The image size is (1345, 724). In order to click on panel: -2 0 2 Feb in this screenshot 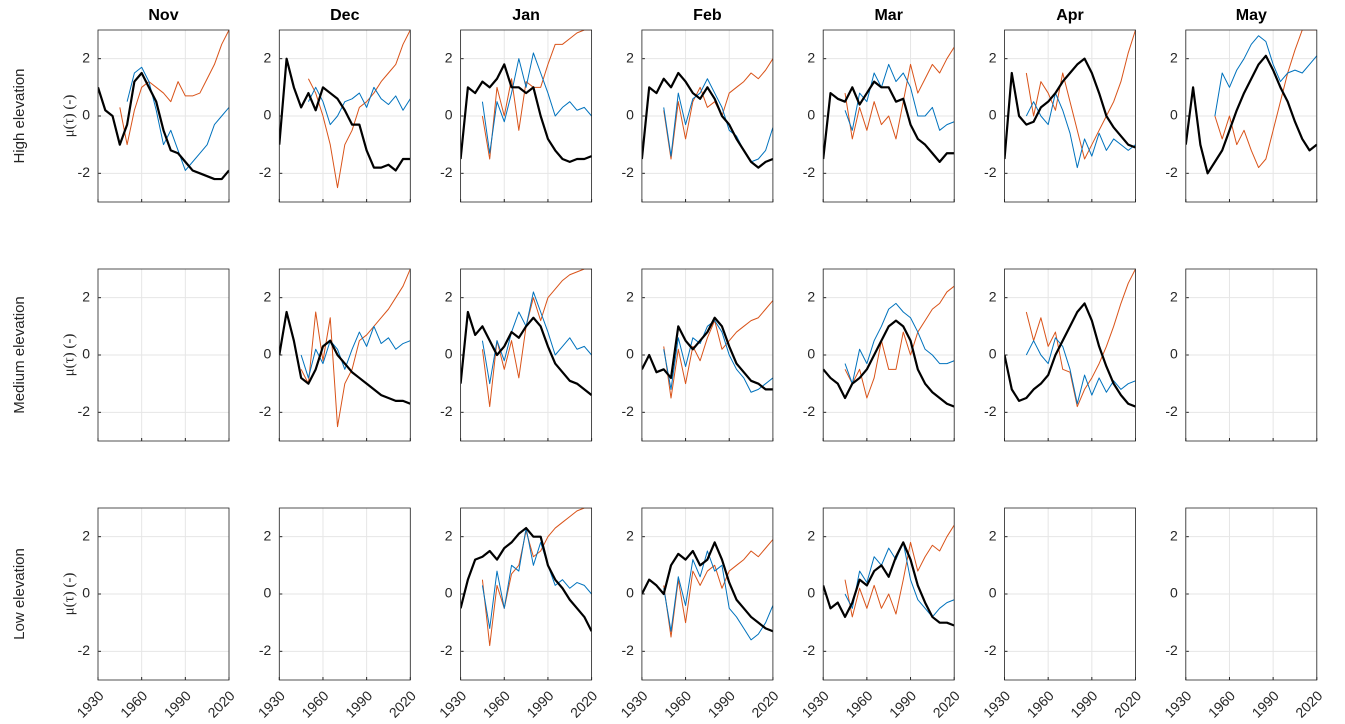, I will do `click(697, 105)`.